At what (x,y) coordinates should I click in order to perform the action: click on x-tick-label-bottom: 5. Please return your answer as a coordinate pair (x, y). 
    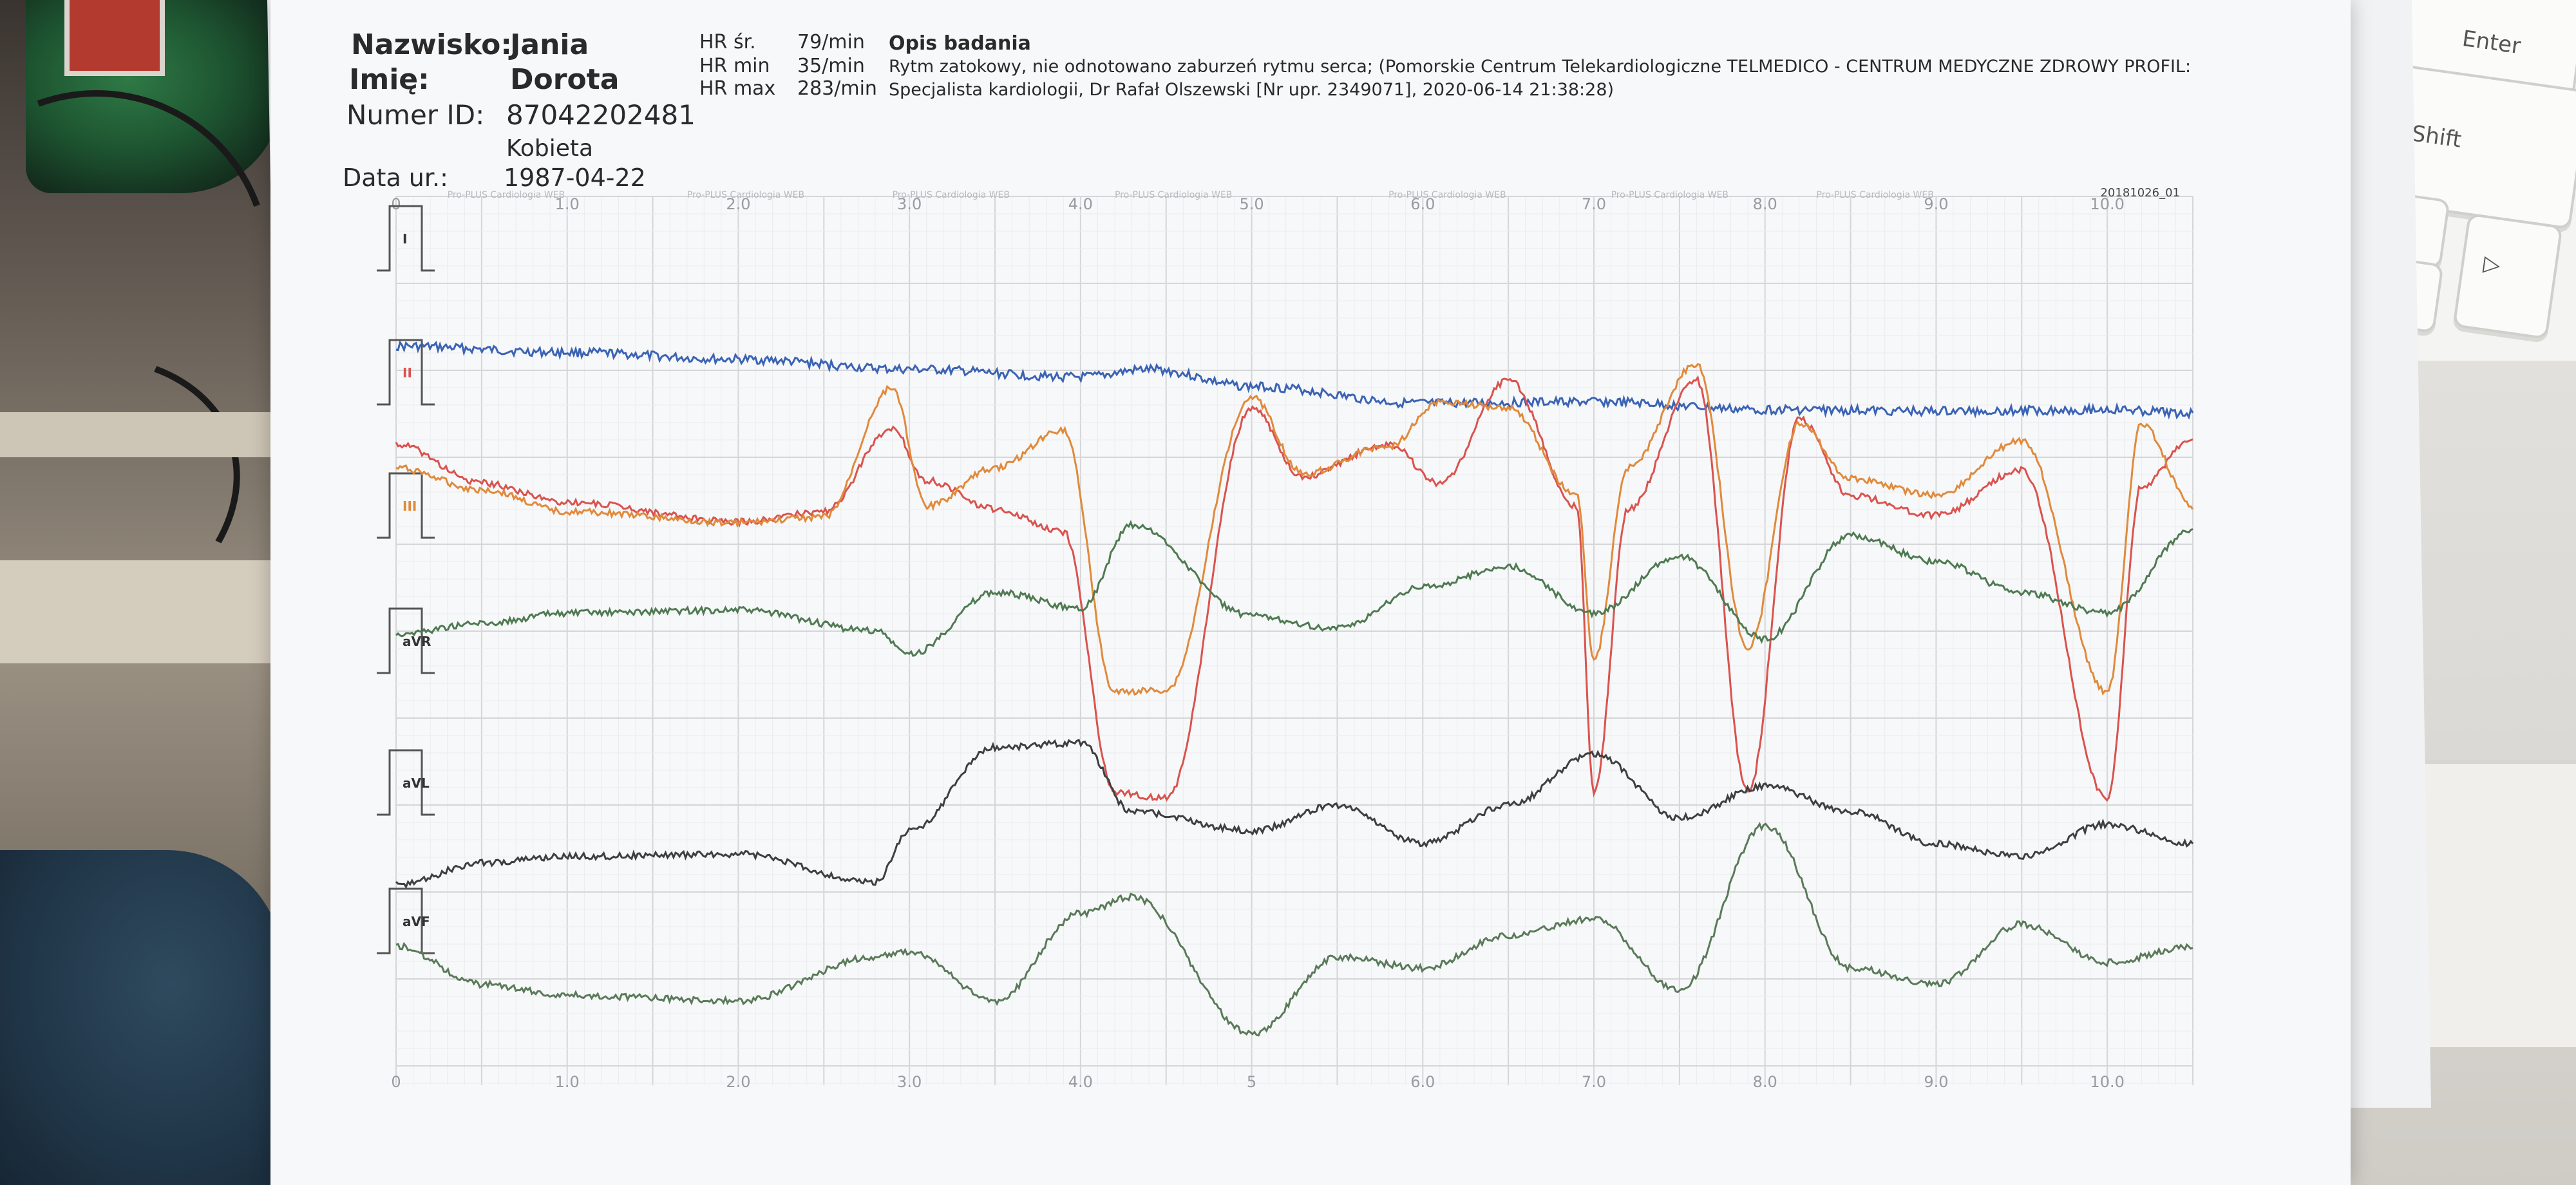
    Looking at the image, I should click on (1252, 1082).